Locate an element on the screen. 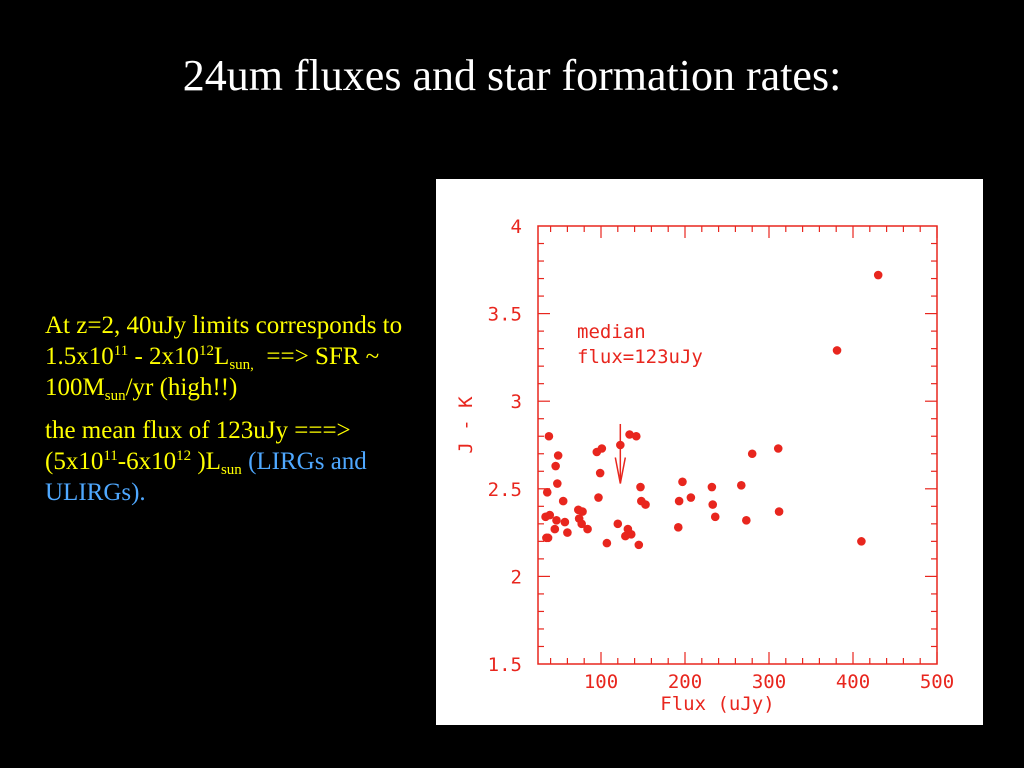 The height and width of the screenshot is (768, 1024). para2-sub-1: sun is located at coordinates (231, 470).